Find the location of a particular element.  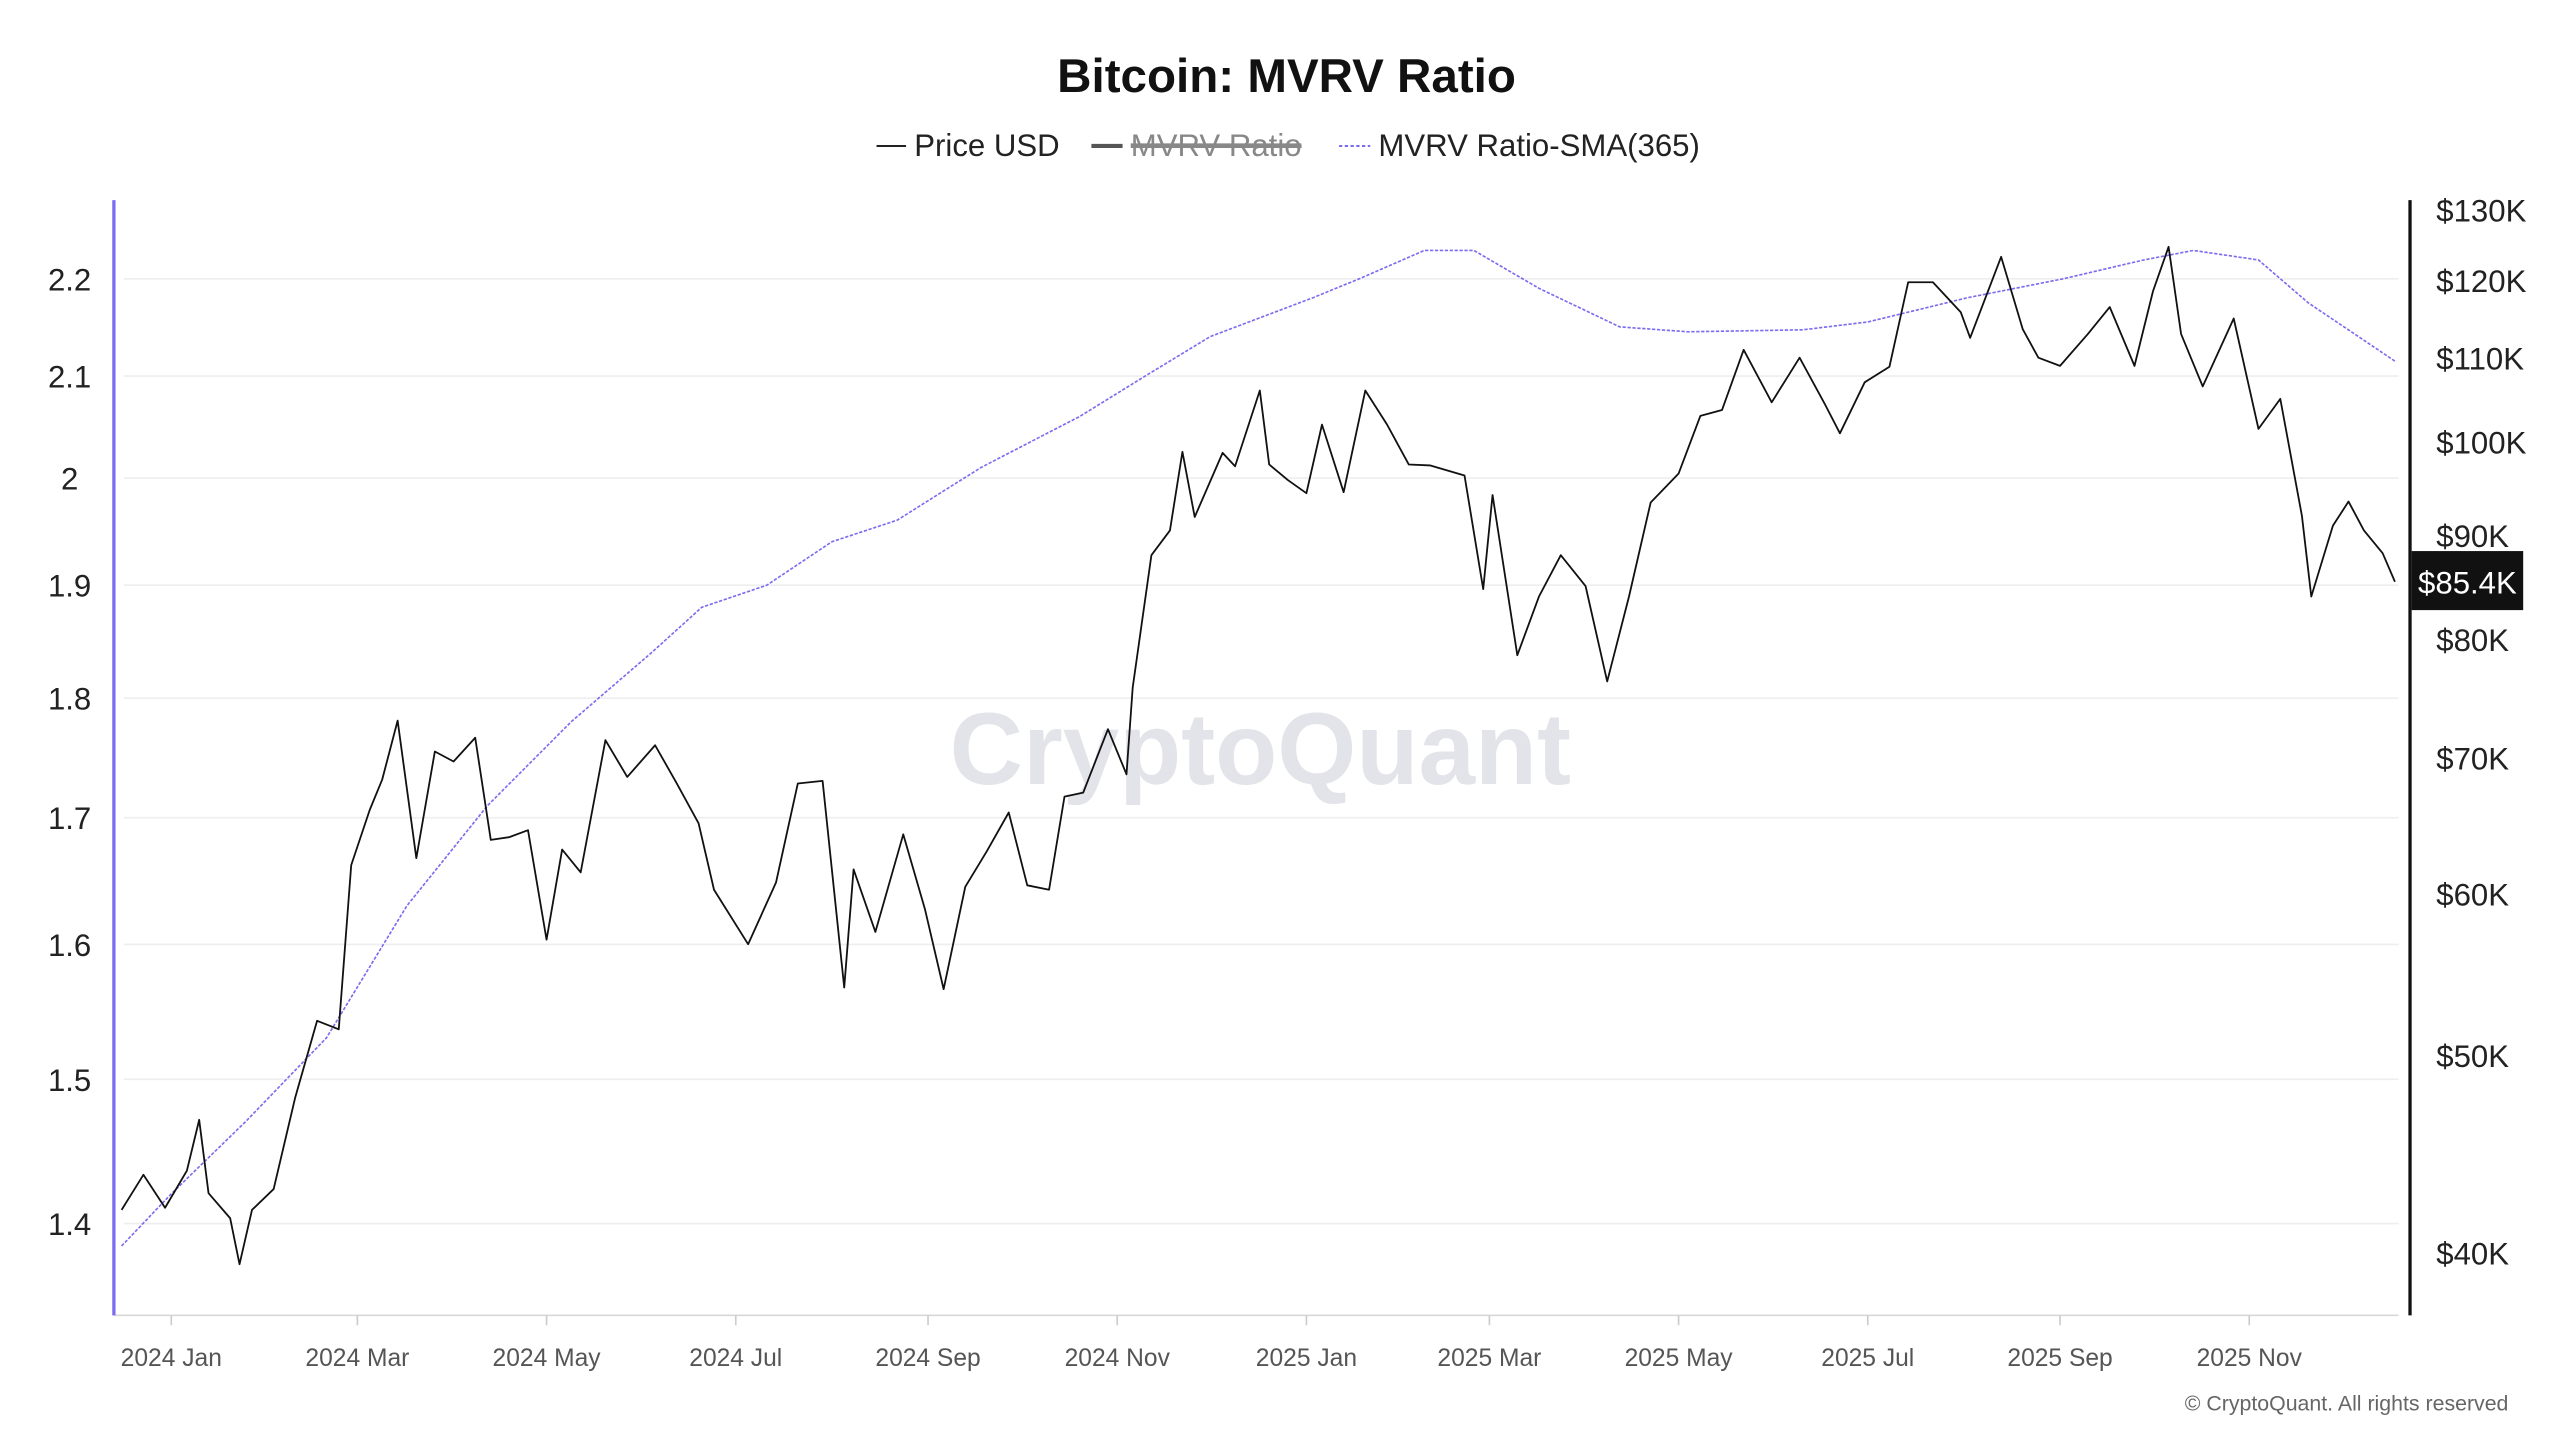

right-tick-label: $90K is located at coordinates (2472, 536).